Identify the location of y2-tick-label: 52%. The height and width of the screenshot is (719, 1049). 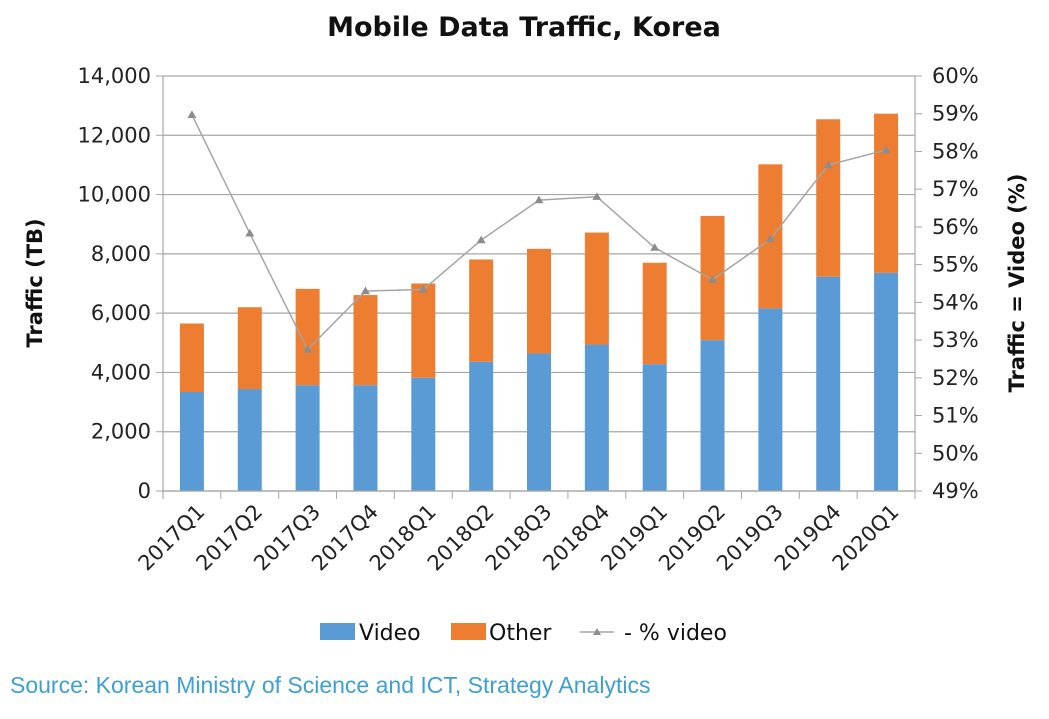
(955, 378).